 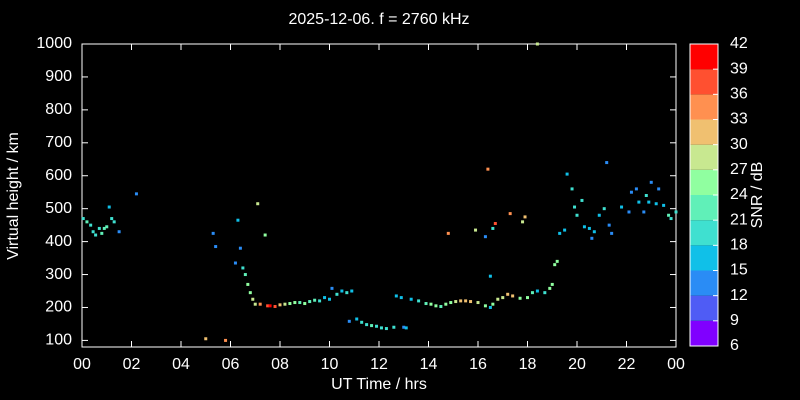 What do you see at coordinates (58, 241) in the screenshot?
I see `y-tick-label: 400` at bounding box center [58, 241].